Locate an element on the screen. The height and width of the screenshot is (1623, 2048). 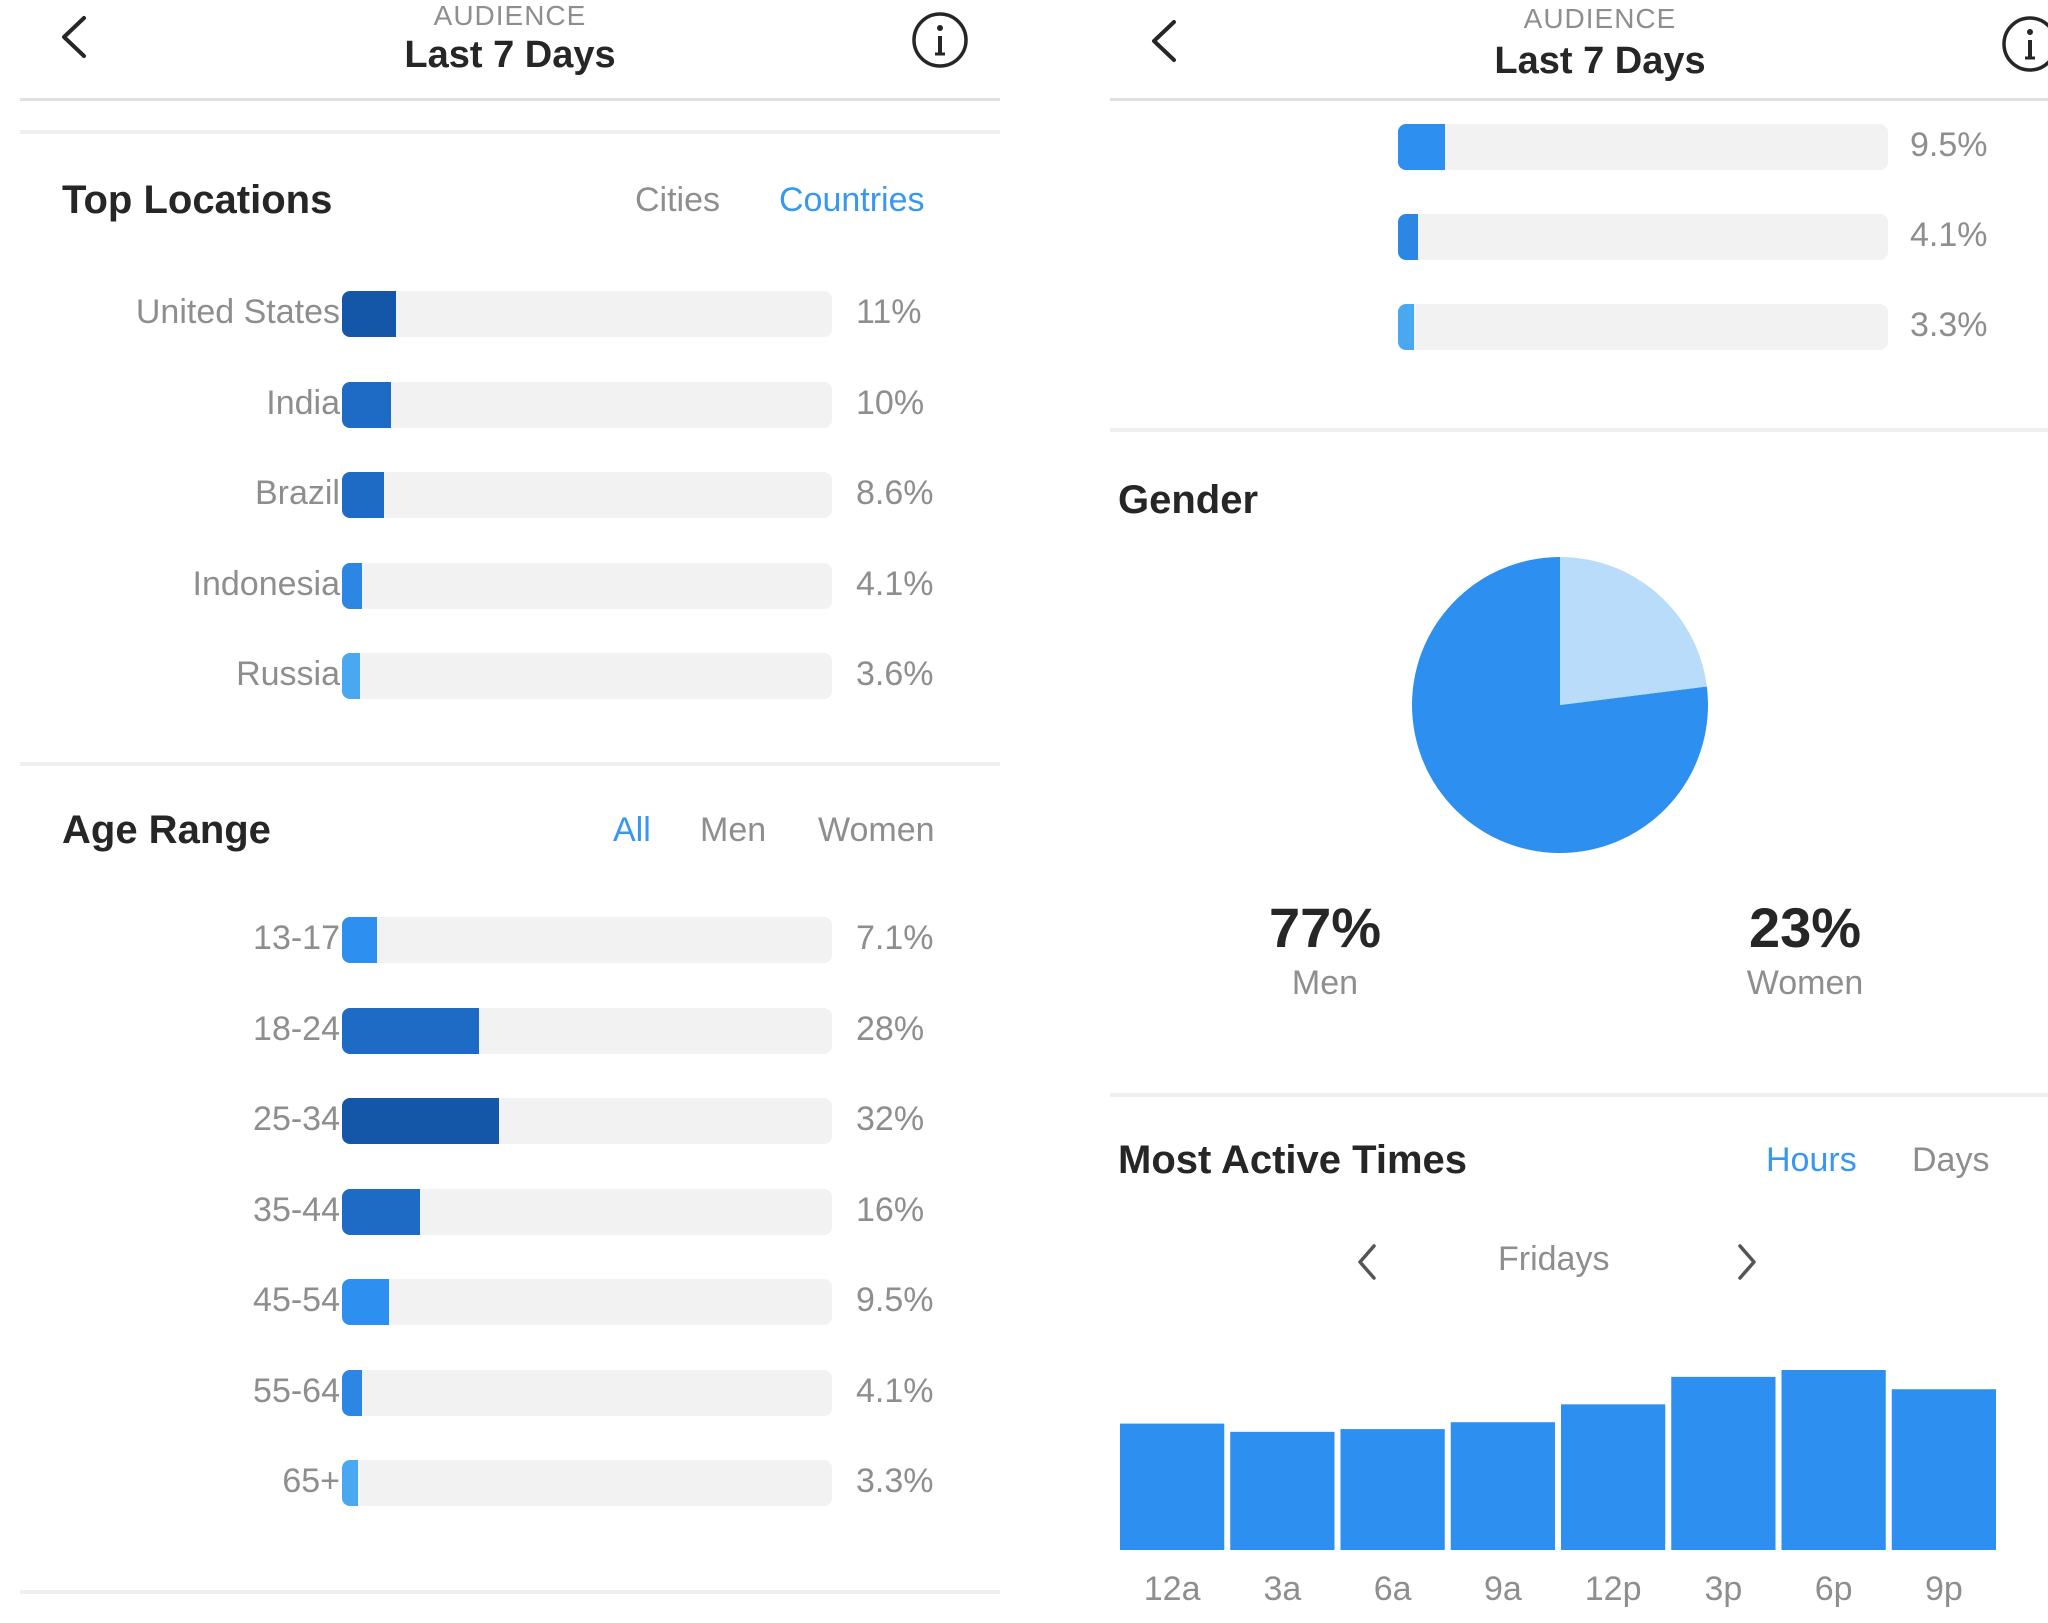
list-item: United States 11% is located at coordinates (510, 314).